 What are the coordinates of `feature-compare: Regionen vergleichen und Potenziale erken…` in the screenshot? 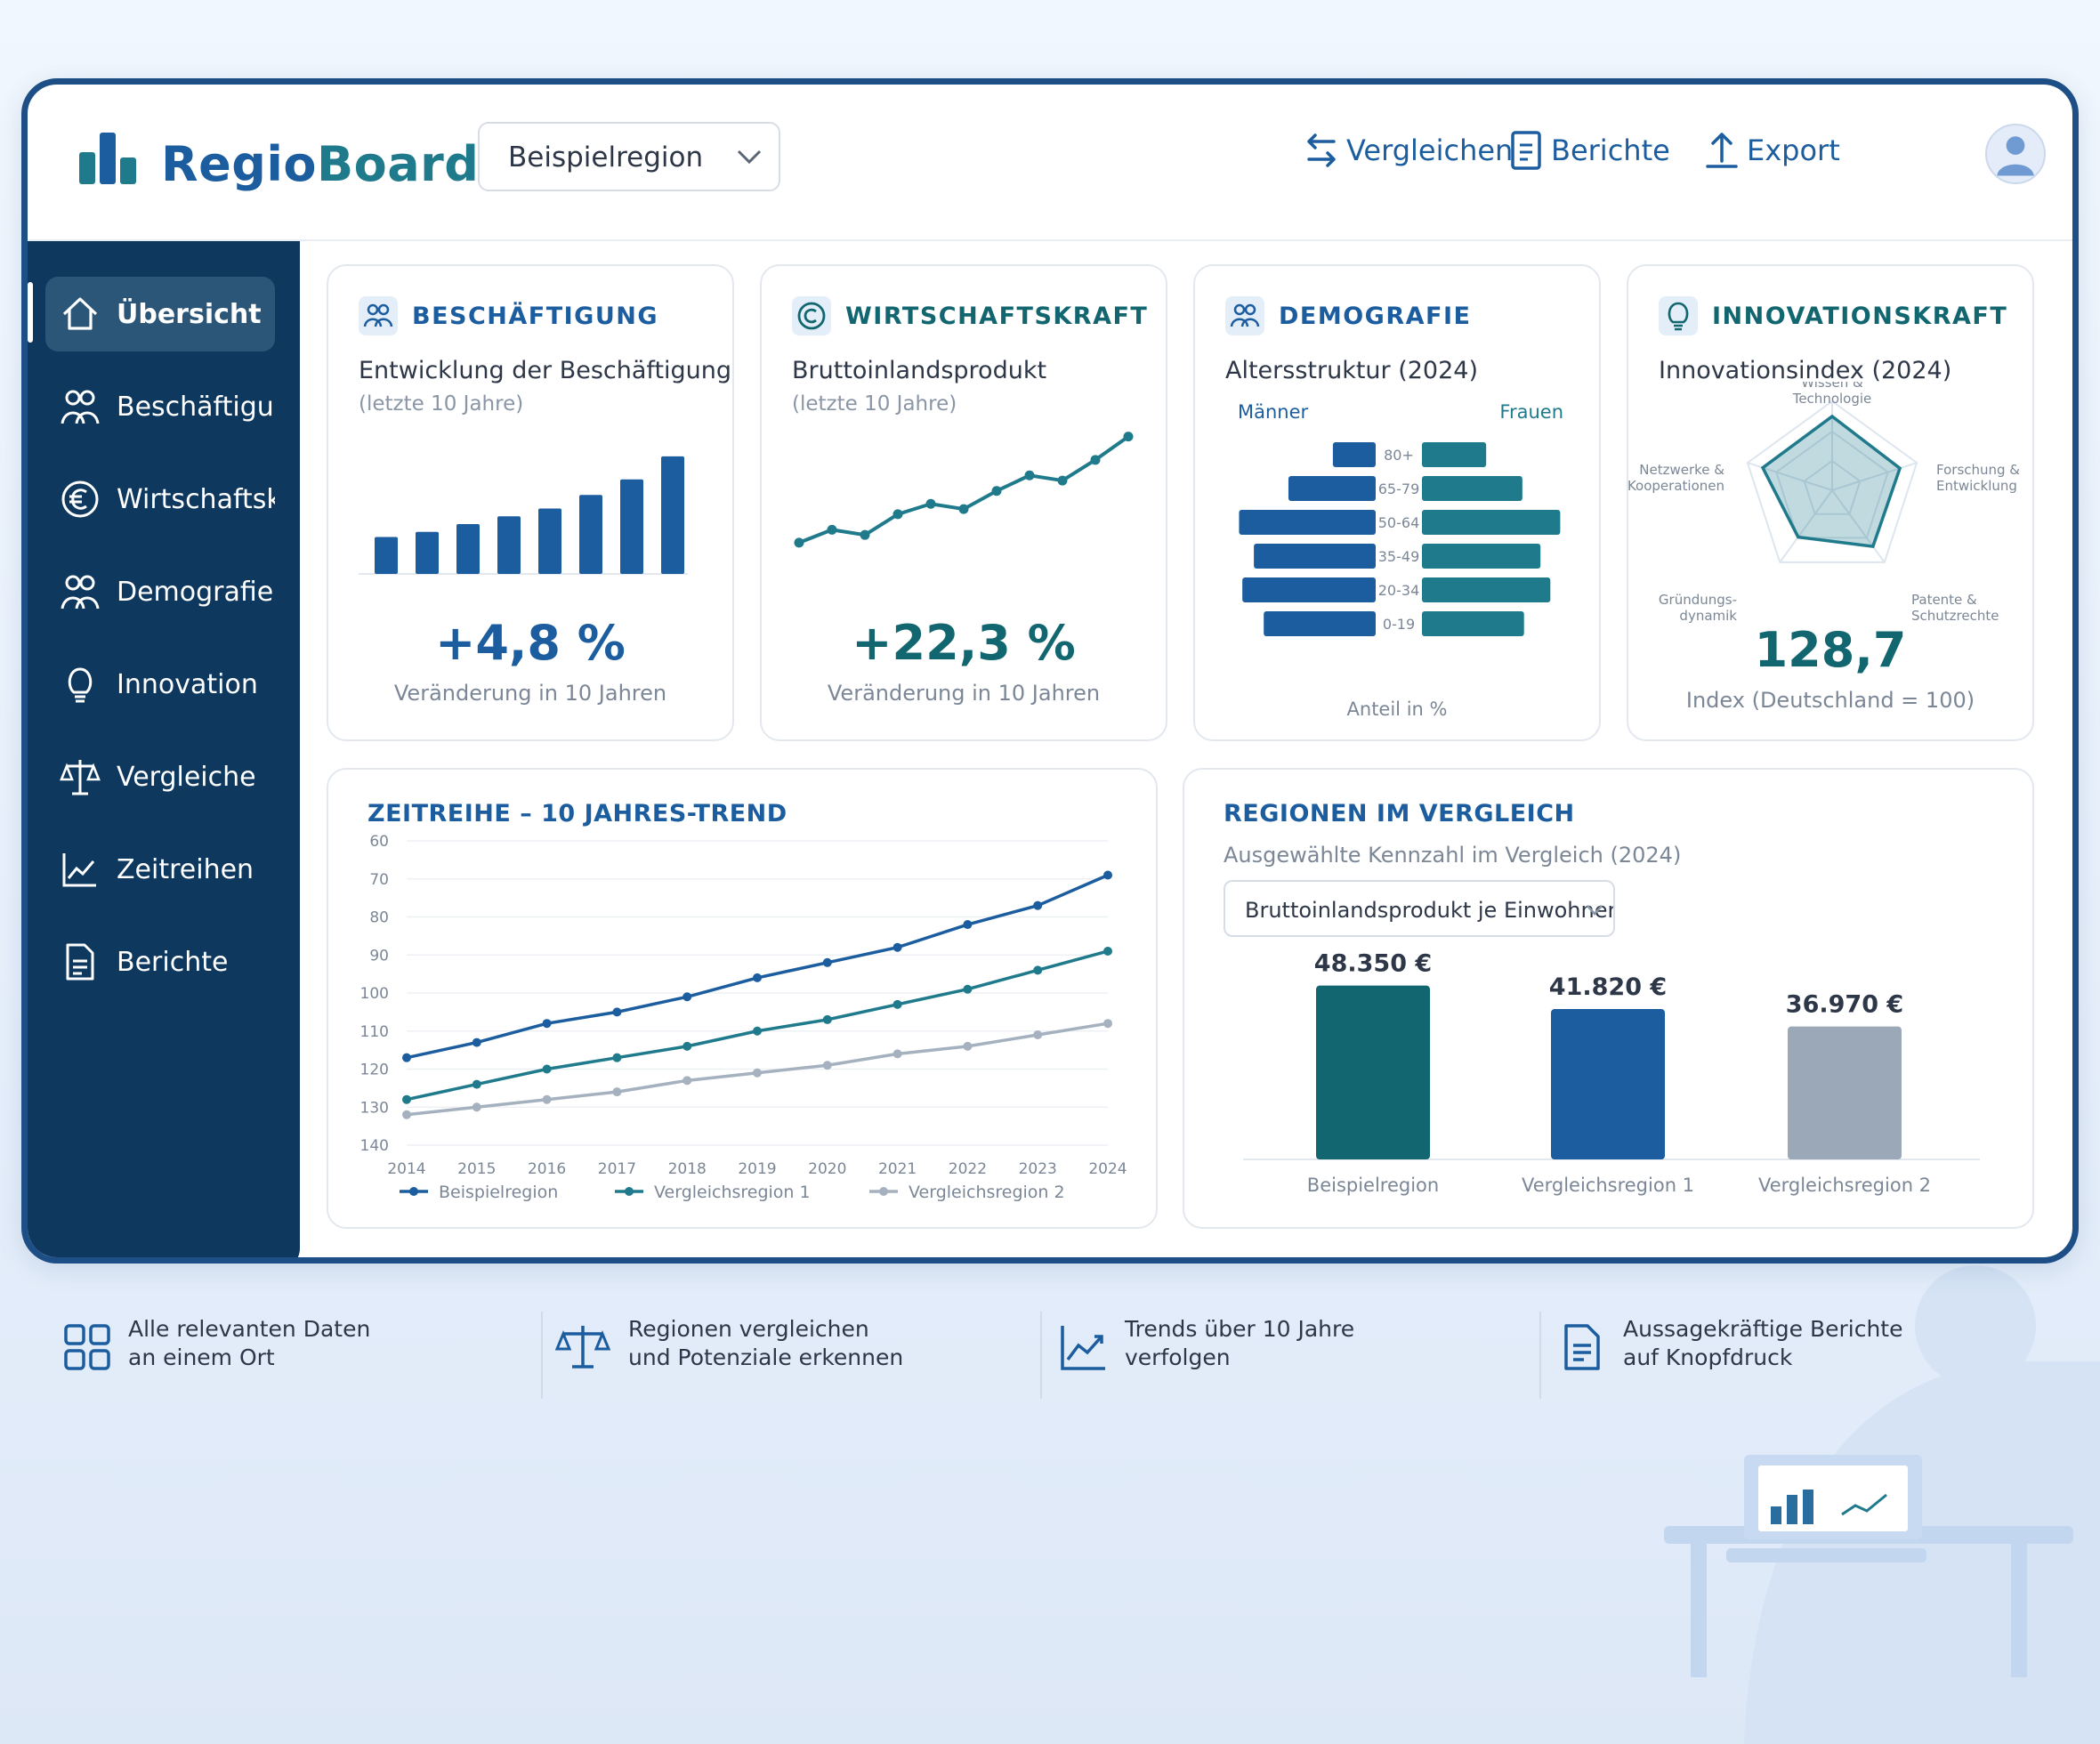 It's located at (728, 1358).